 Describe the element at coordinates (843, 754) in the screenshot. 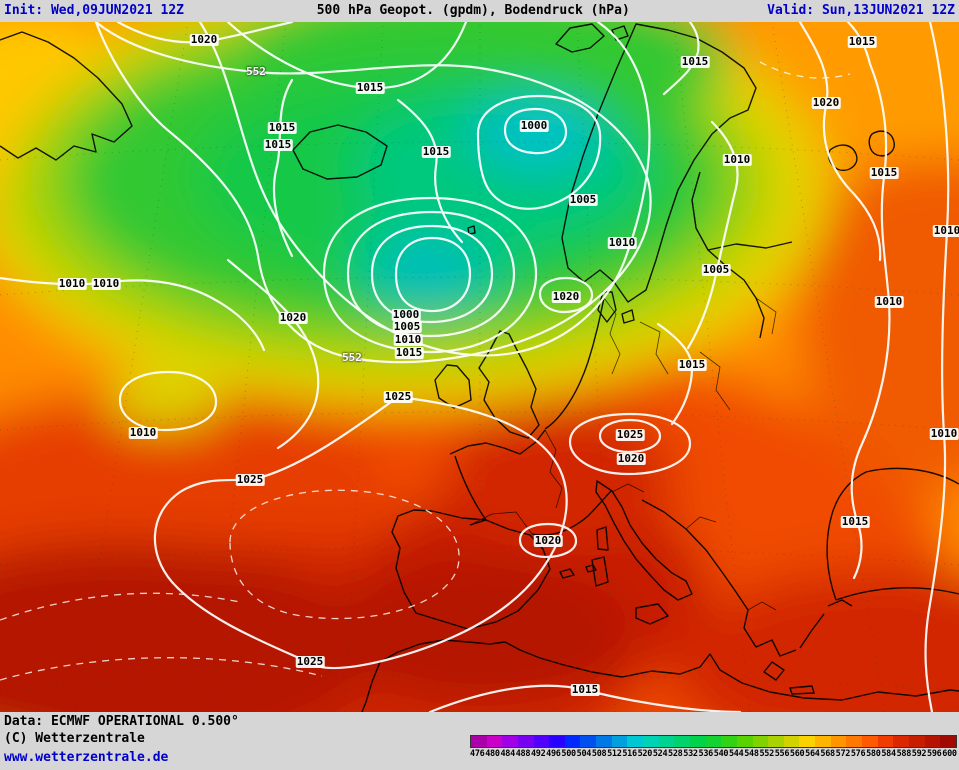

I see `colorbar-tick: 572` at that location.